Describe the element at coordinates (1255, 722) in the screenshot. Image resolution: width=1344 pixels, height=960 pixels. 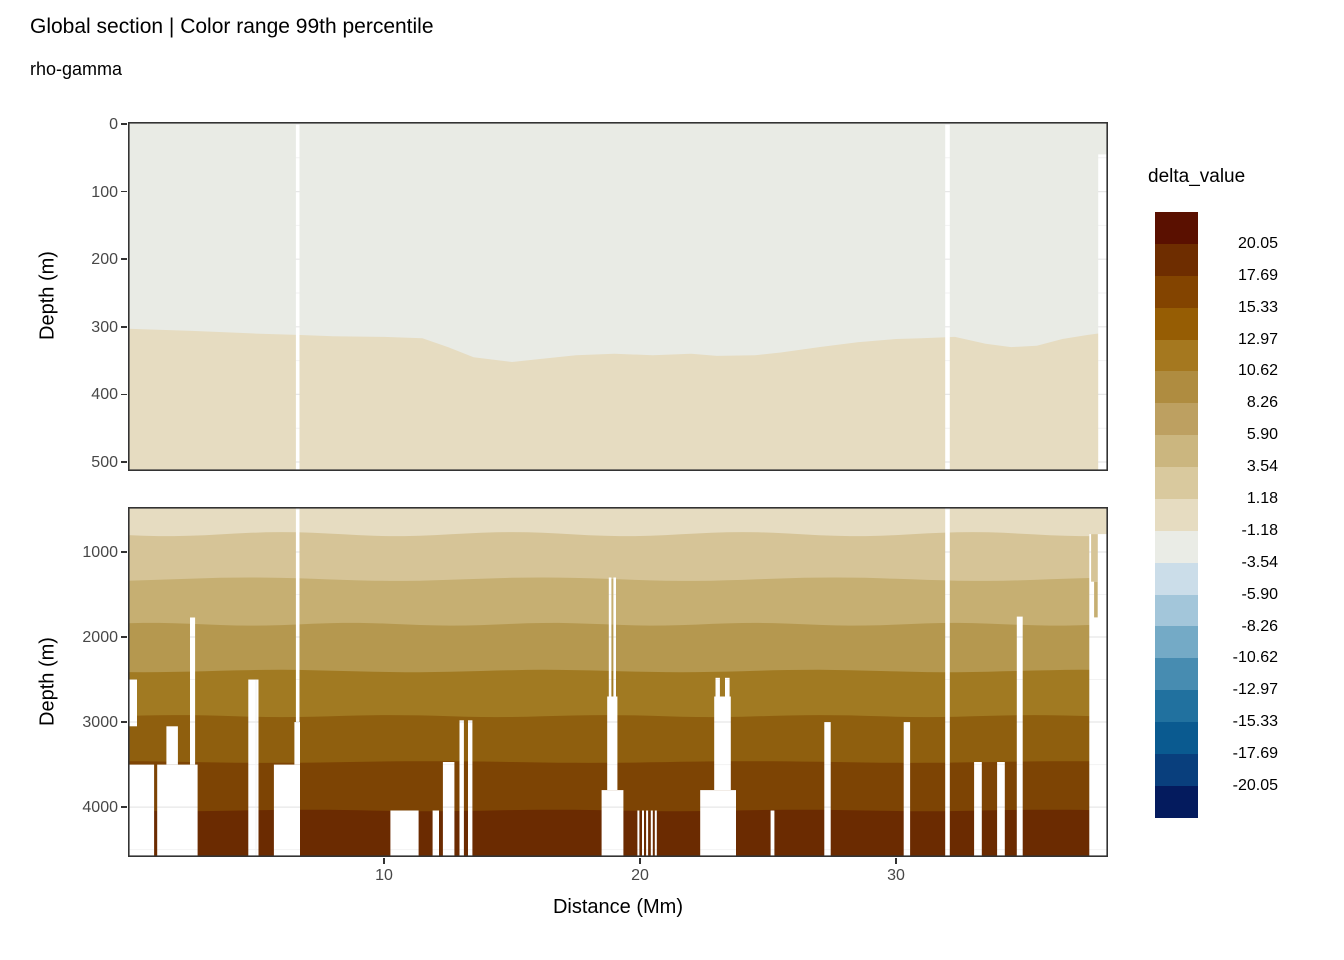
I see `legend-tick-label: -15.33` at that location.